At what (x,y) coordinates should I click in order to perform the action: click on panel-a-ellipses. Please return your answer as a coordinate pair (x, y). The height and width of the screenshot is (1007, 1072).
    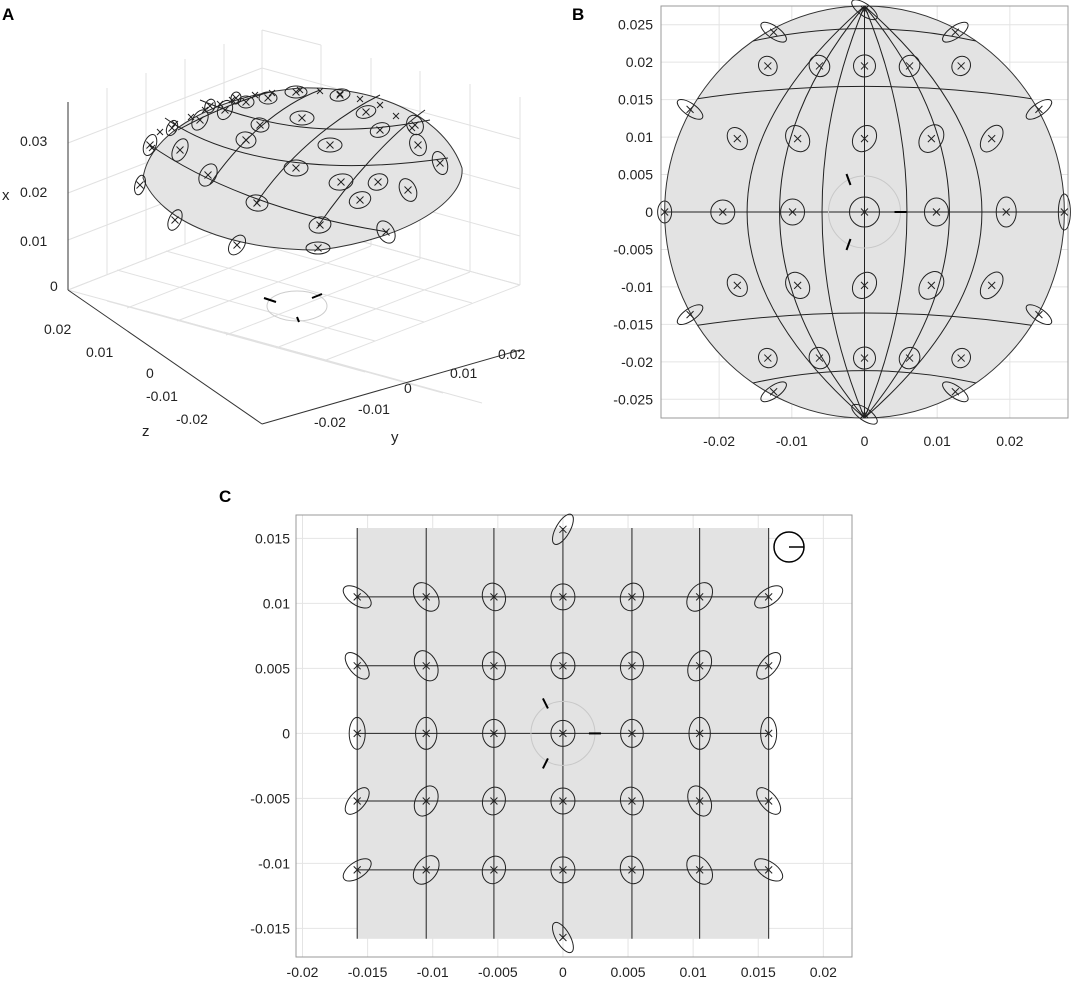
    Looking at the image, I should click on (291, 170).